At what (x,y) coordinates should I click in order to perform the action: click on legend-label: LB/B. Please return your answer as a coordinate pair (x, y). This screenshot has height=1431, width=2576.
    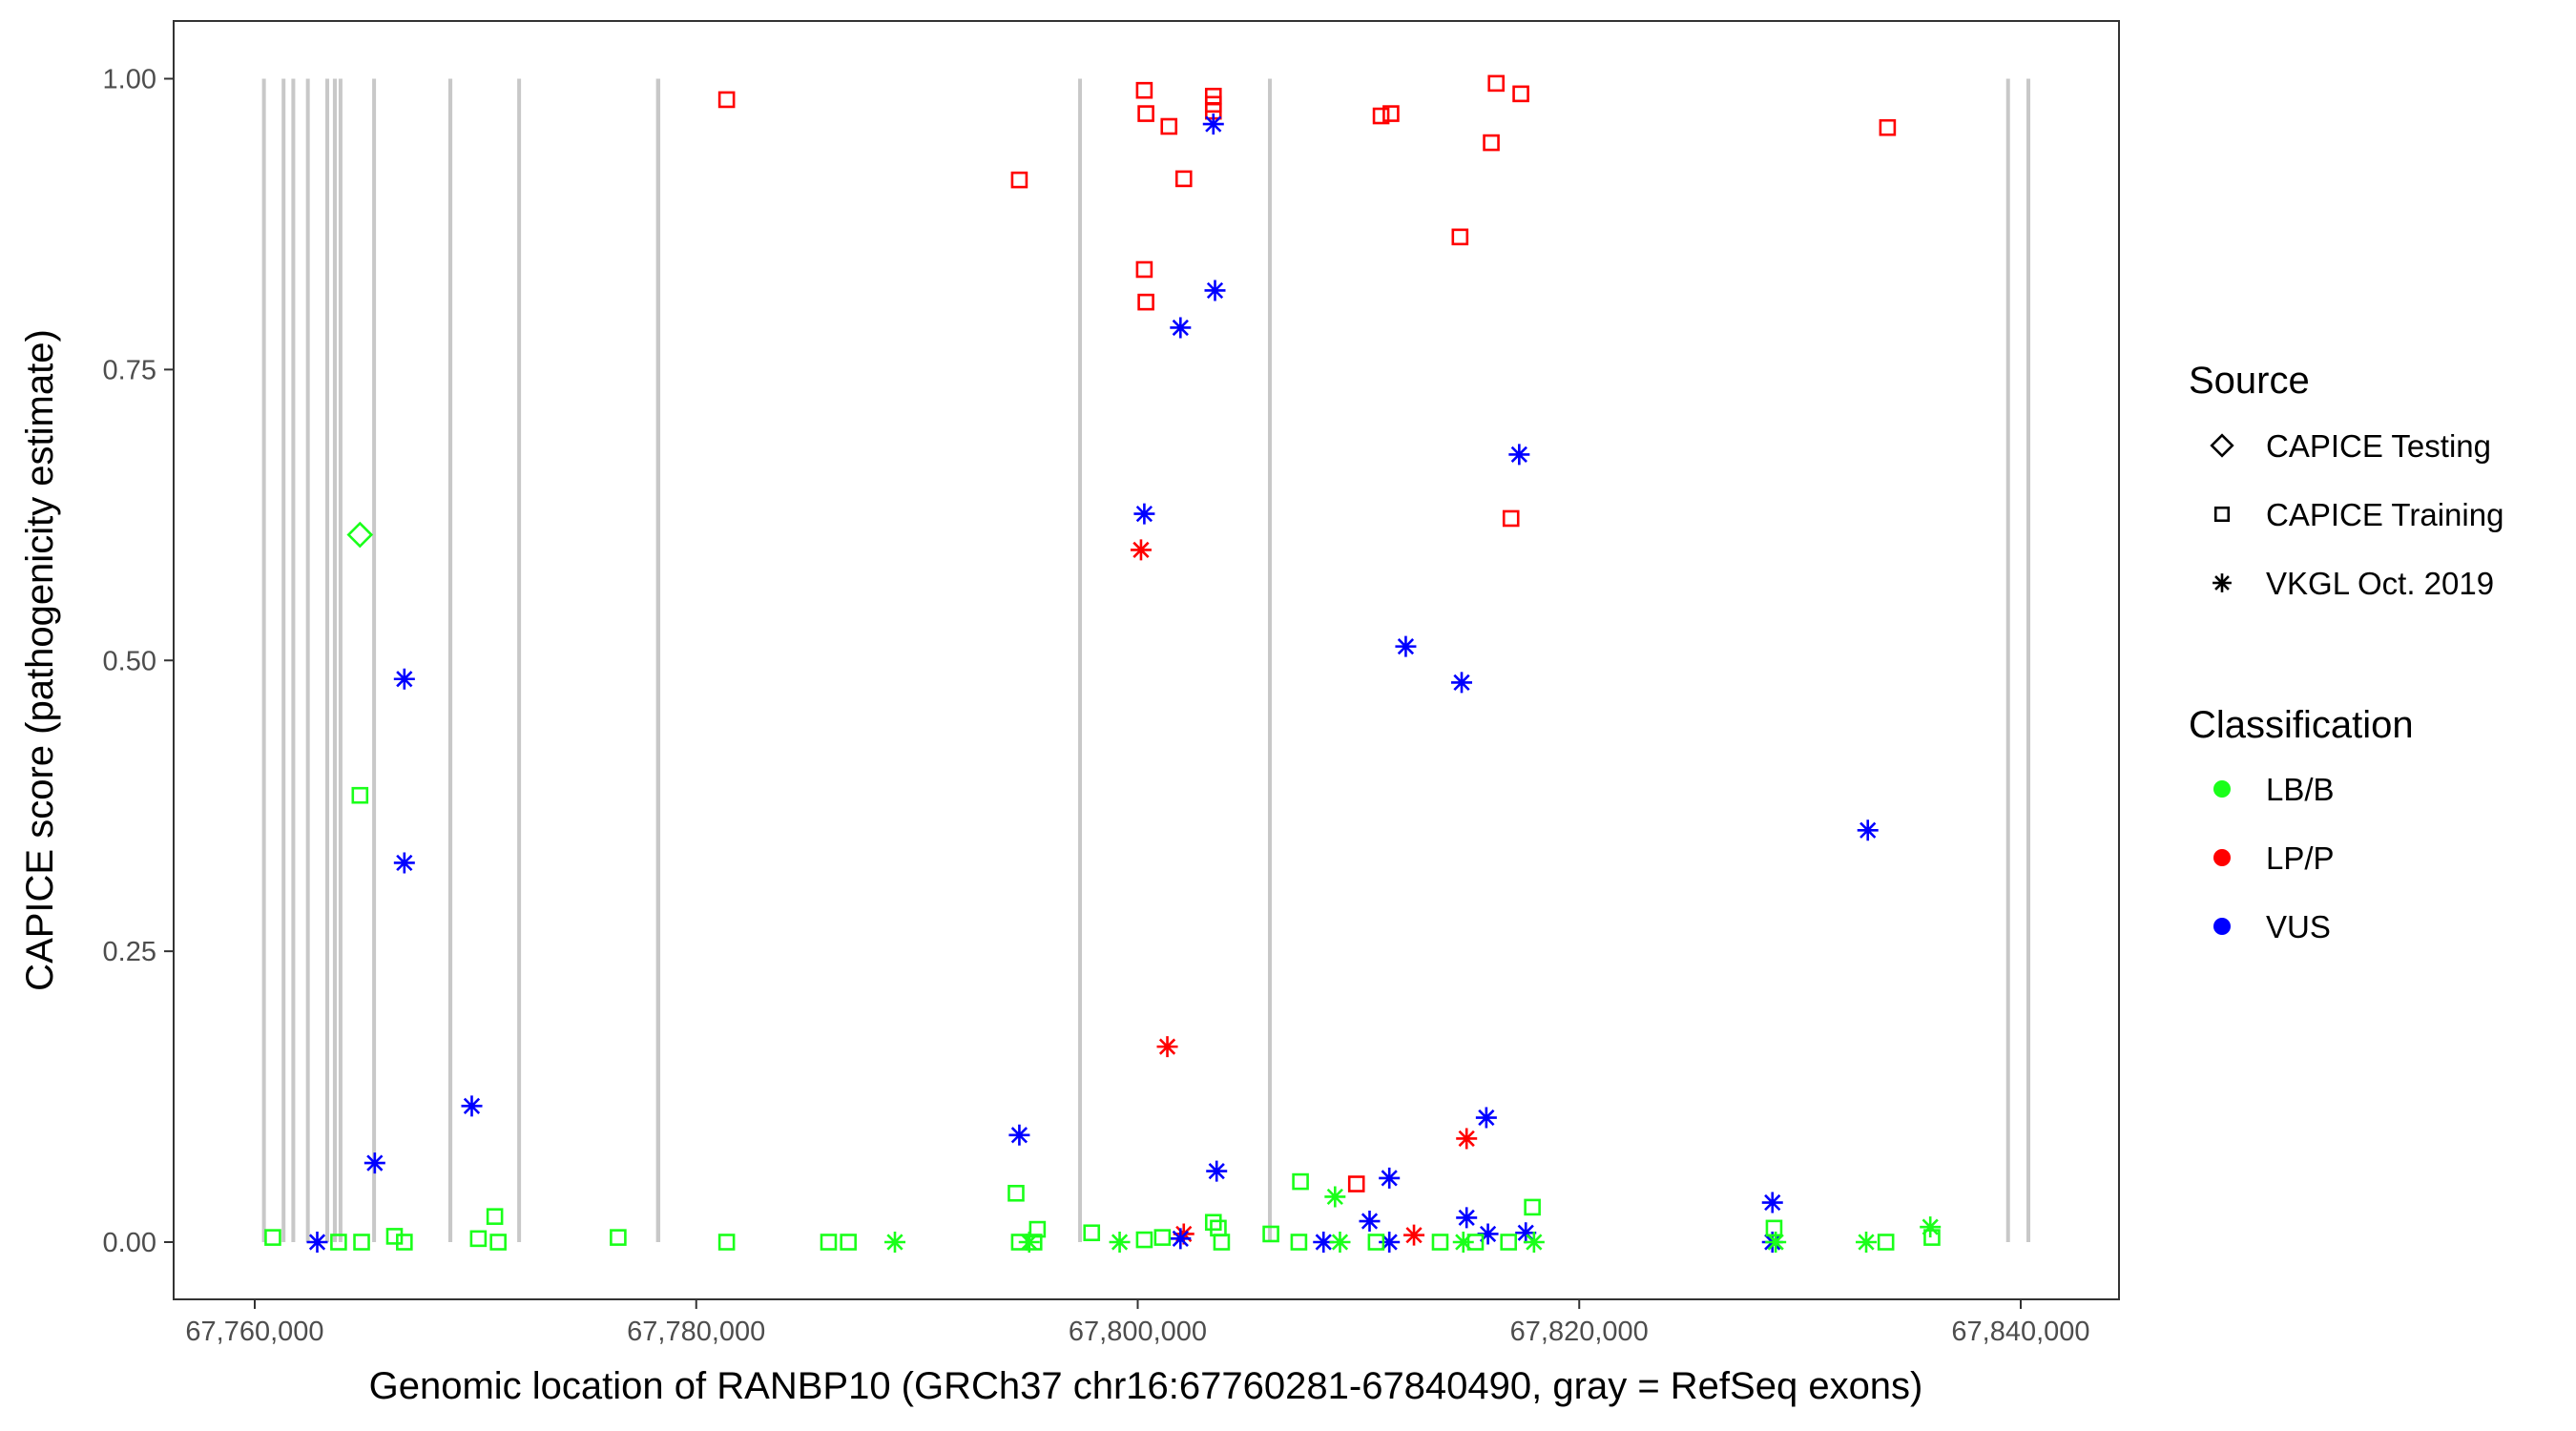
    Looking at the image, I should click on (2300, 789).